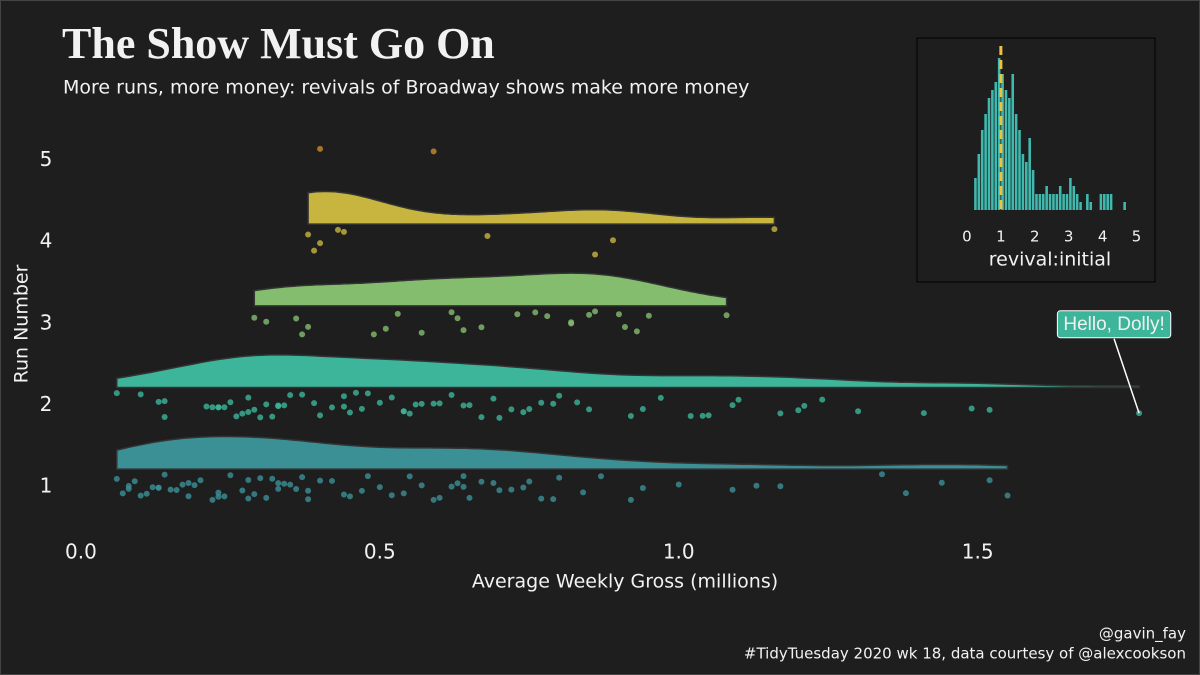  I want to click on x-axis-label: Average Weekly Gross (millions), so click(625, 582).